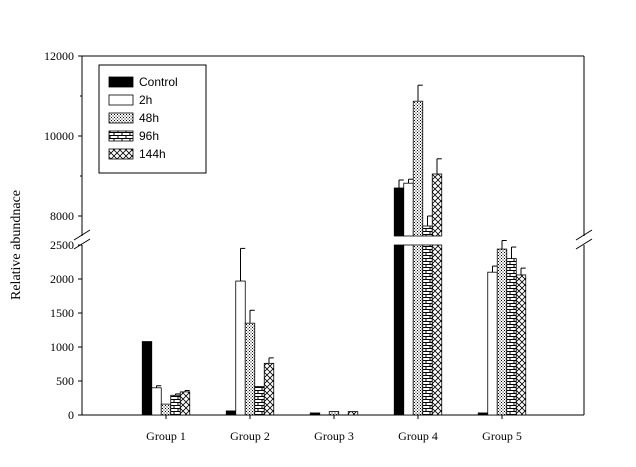 This screenshot has height=467, width=636. What do you see at coordinates (62, 279) in the screenshot?
I see `y-tick-label: 2000` at bounding box center [62, 279].